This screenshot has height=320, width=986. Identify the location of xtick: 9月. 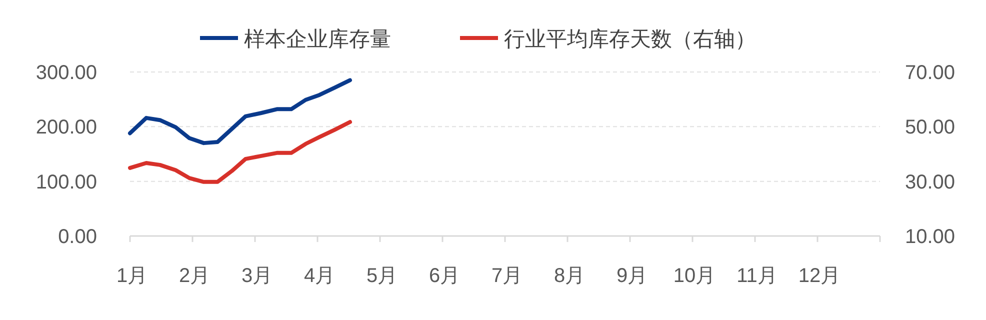
(632, 276).